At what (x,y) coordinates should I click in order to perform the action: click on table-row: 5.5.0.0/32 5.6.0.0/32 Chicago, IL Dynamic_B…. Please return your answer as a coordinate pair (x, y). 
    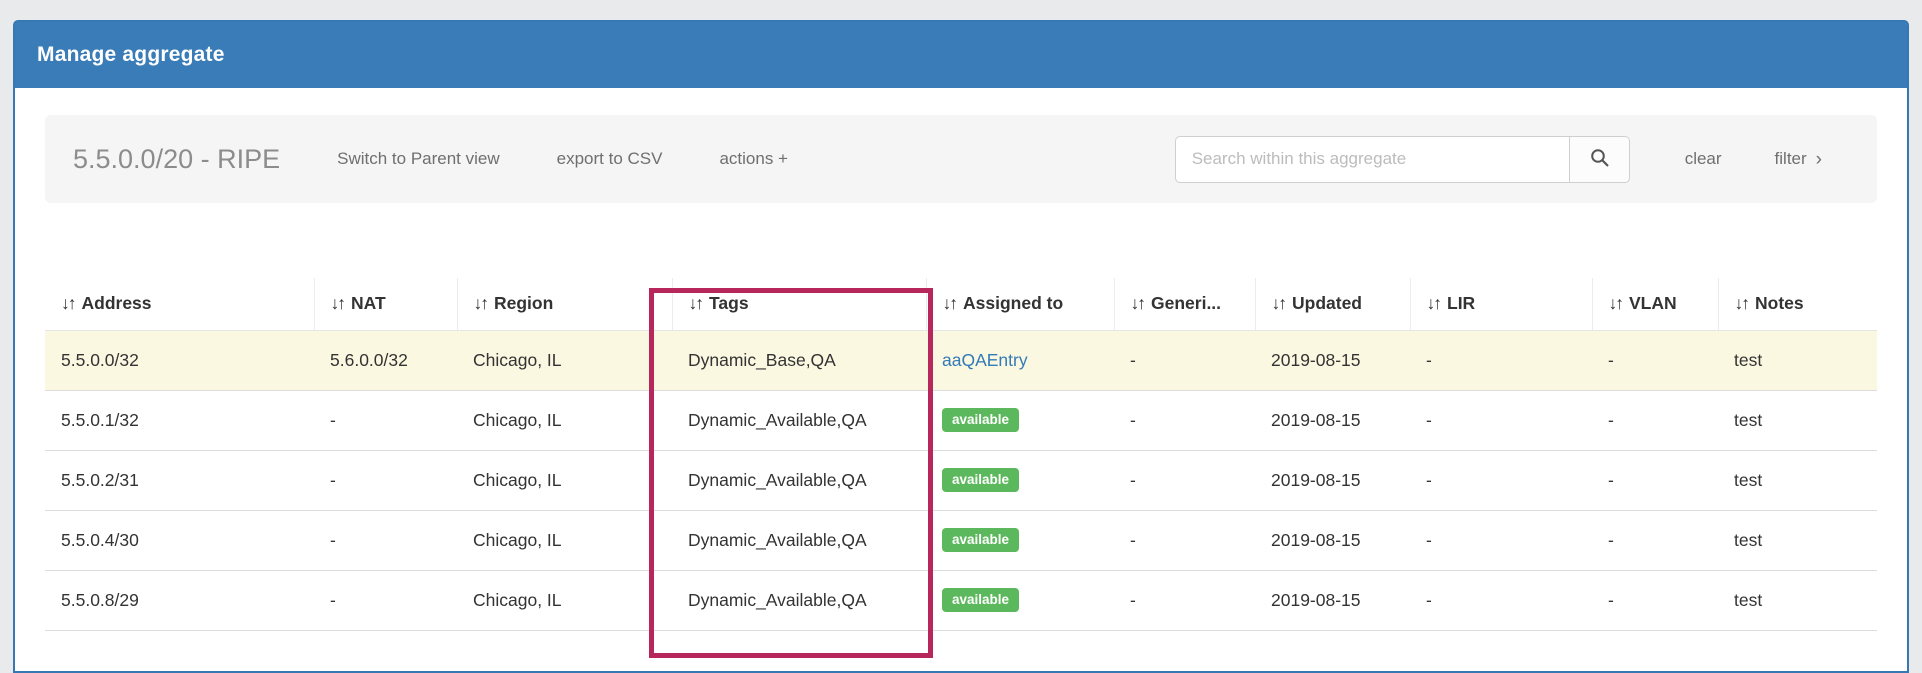
    Looking at the image, I should click on (961, 360).